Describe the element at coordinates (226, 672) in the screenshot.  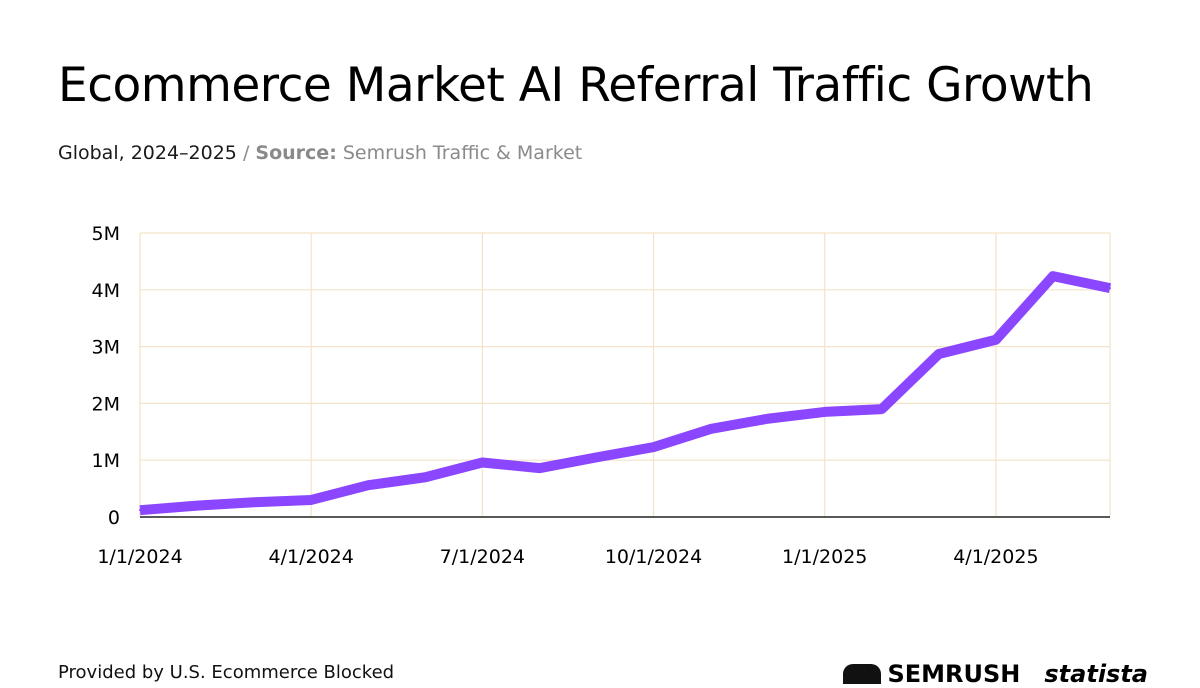
I see `footer-caption: Provided by U.S. Ecommerce Blocked` at that location.